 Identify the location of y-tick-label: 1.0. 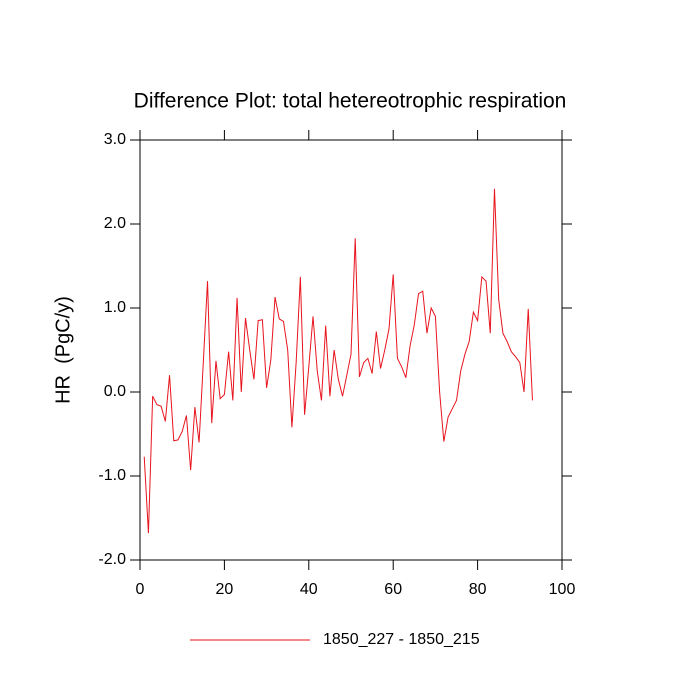
(115, 307).